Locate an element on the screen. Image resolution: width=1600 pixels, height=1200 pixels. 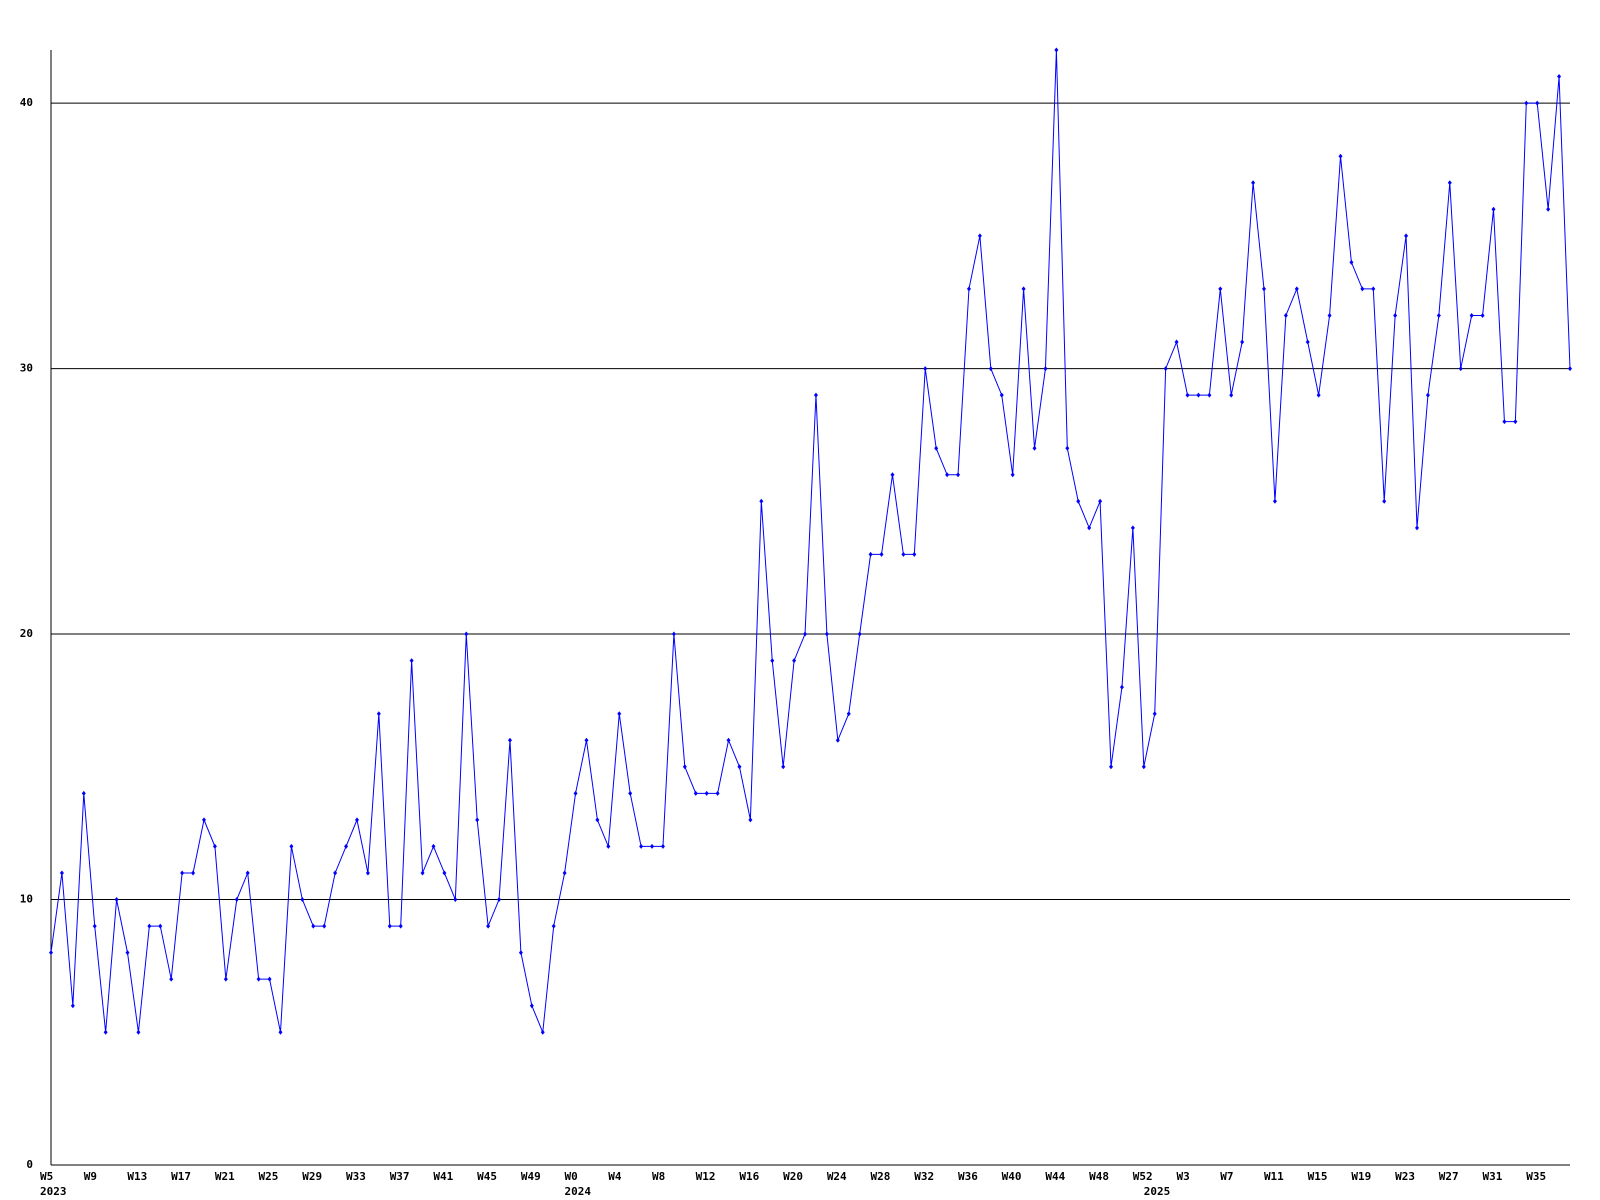
x-tick-label: W0 is located at coordinates (571, 1176).